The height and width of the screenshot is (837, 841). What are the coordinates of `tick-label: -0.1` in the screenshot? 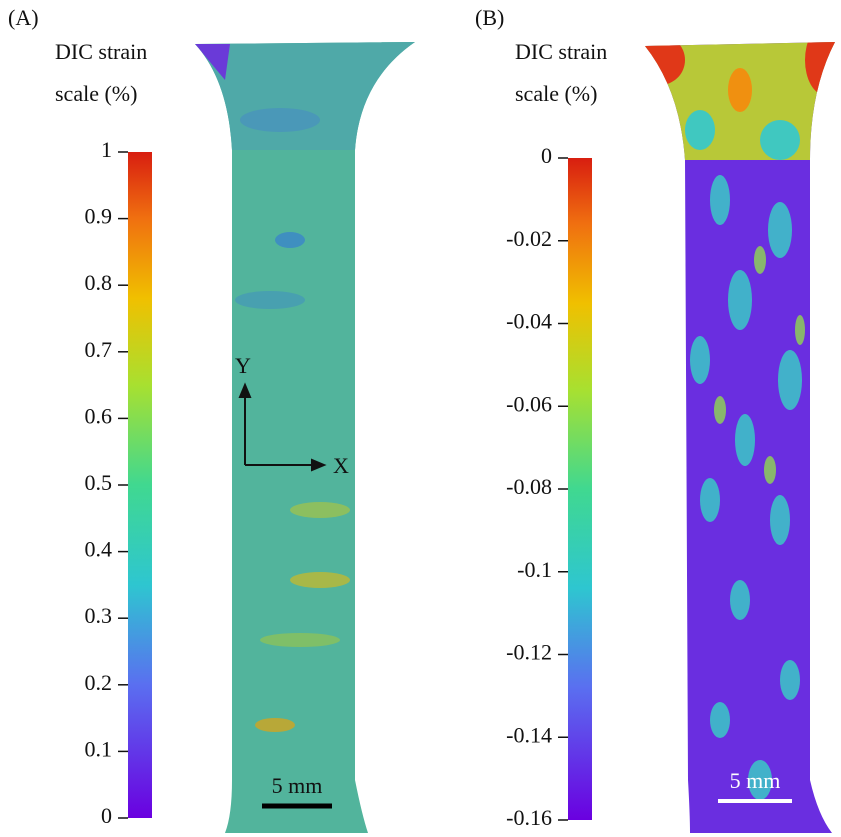 It's located at (534, 569).